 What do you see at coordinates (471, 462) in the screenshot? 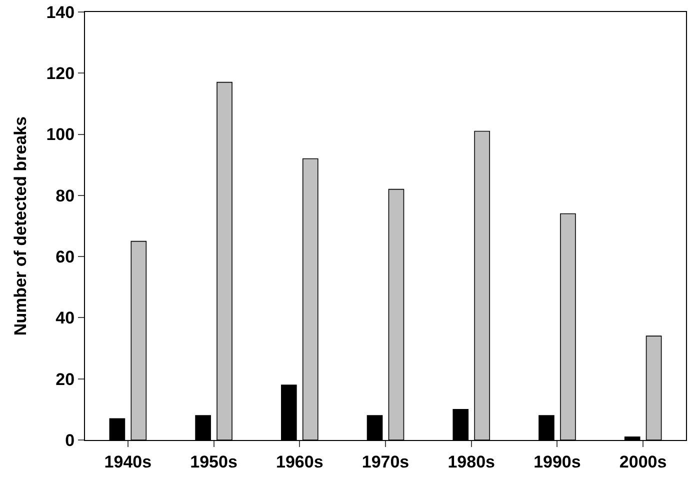
I see `x-tick-label: 1980s` at bounding box center [471, 462].